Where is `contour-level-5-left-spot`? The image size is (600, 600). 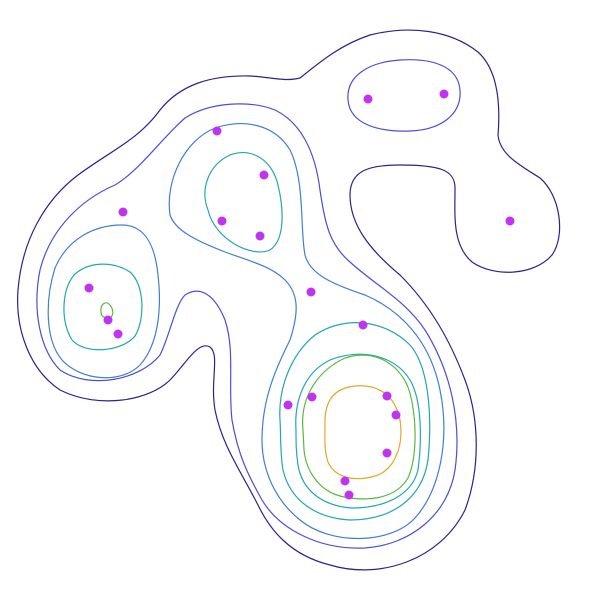
contour-level-5-left-spot is located at coordinates (107, 310).